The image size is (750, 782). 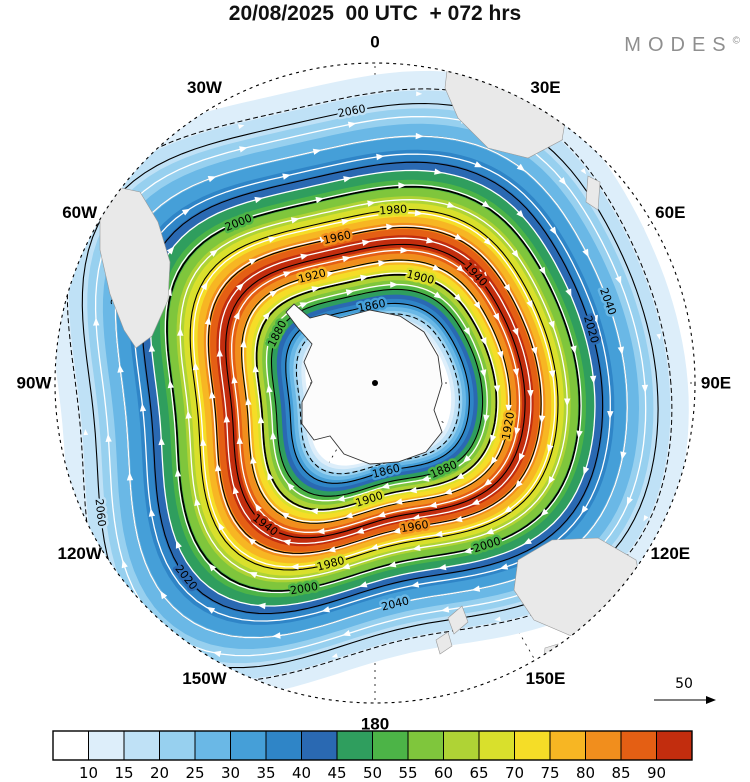 I want to click on colorbar-tick: 20, so click(x=159, y=773).